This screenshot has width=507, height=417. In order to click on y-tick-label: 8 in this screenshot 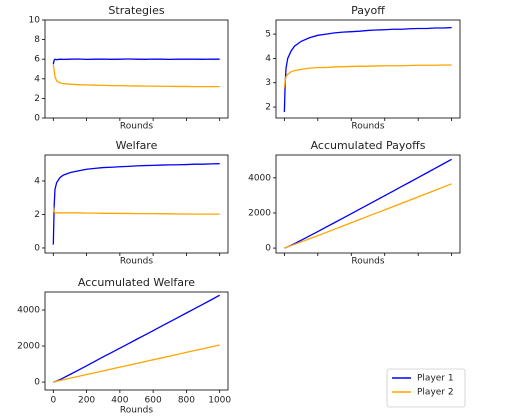, I will do `click(37, 40)`.